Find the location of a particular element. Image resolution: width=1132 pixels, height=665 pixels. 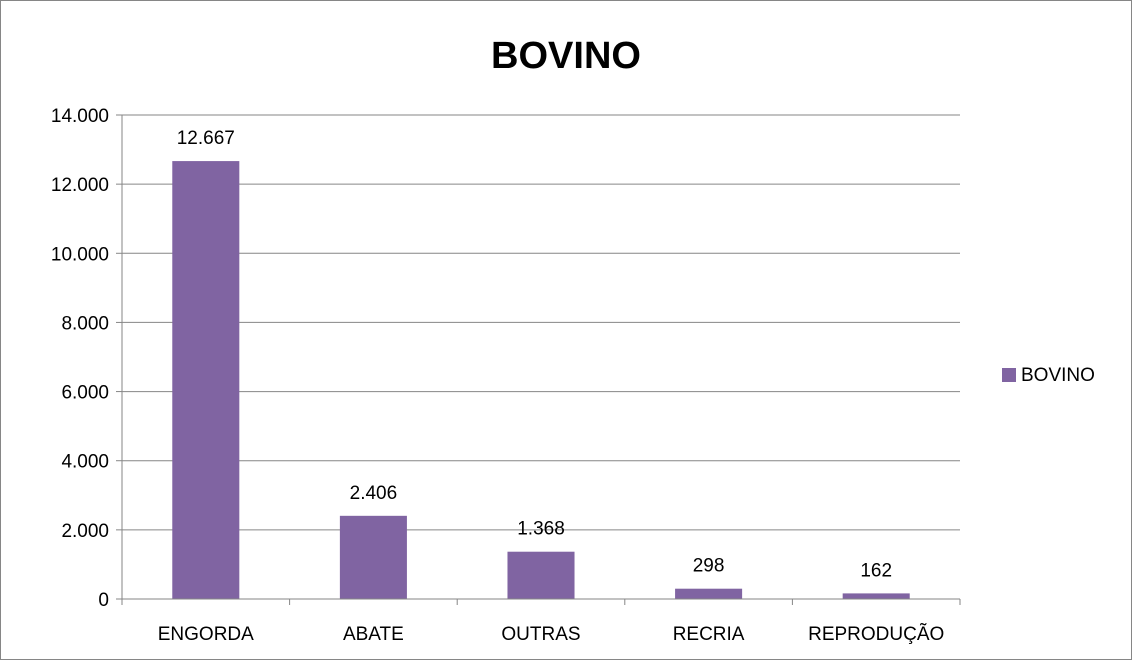

x-tick-label: OUTRAS is located at coordinates (540, 634).